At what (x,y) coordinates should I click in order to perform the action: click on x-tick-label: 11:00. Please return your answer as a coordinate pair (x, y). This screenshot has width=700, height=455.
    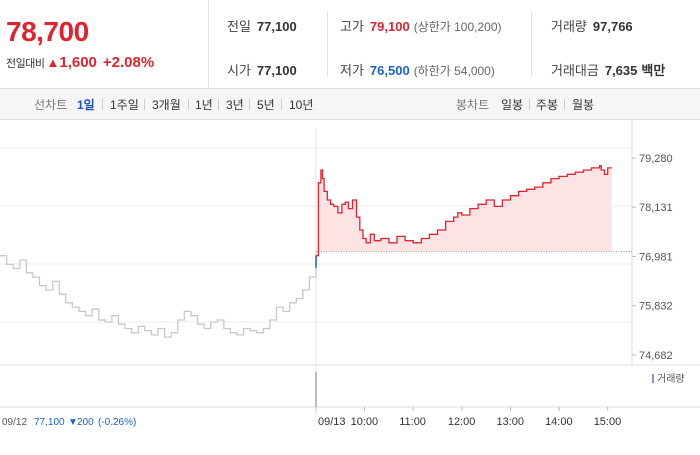
    Looking at the image, I should click on (412, 422).